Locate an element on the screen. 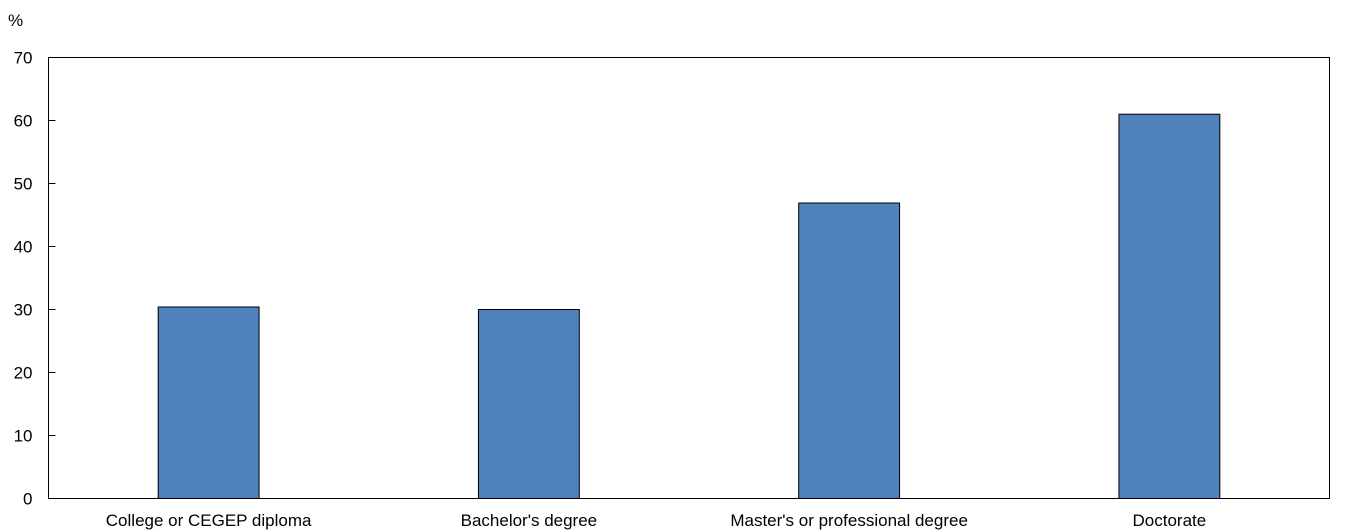 This screenshot has width=1345, height=532. x-tick-label: Master's or professional degree is located at coordinates (849, 520).